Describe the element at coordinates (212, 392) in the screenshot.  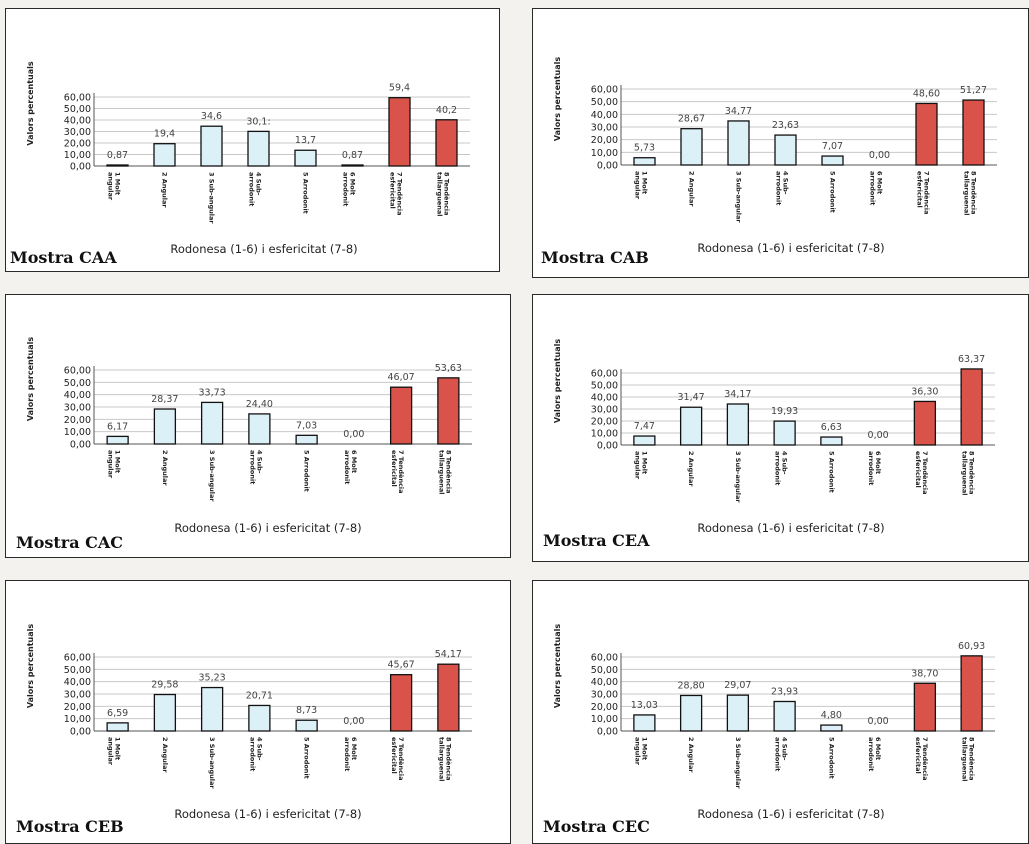
I see `data-label: 33,73` at that location.